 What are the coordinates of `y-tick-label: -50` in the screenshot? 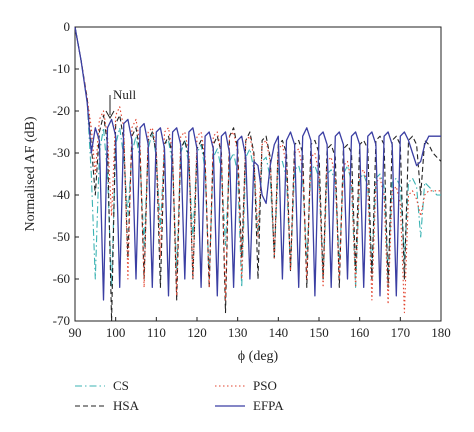 It's located at (61, 236).